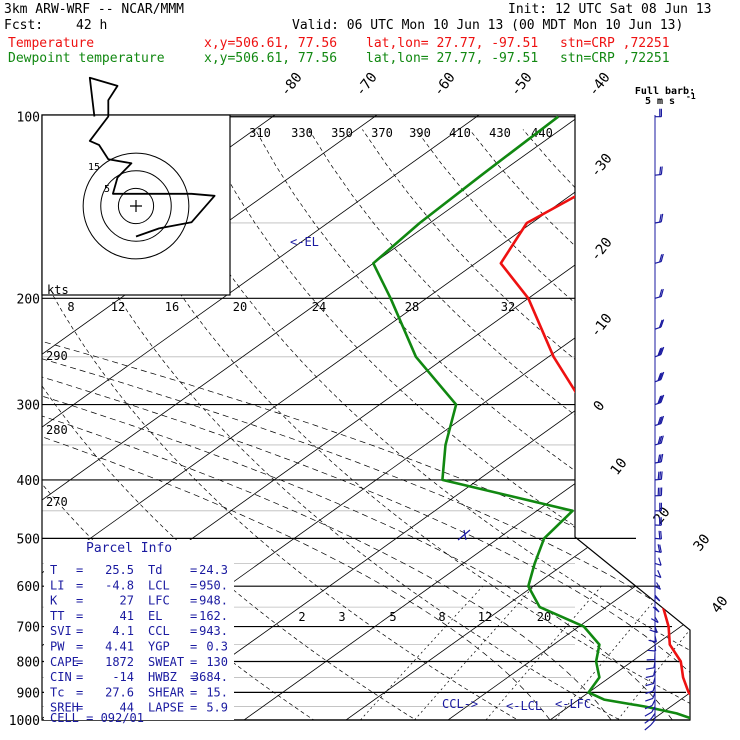  I want to click on parcel-value-Tc: 27.6, so click(119, 692).